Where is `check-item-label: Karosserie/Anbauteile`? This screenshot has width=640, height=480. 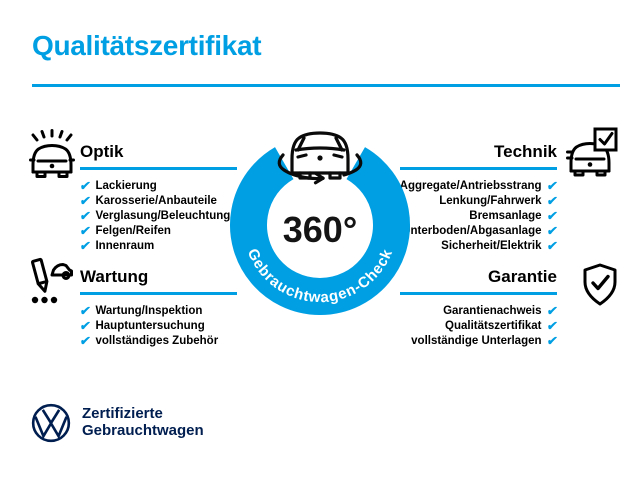 check-item-label: Karosserie/Anbauteile is located at coordinates (156, 201).